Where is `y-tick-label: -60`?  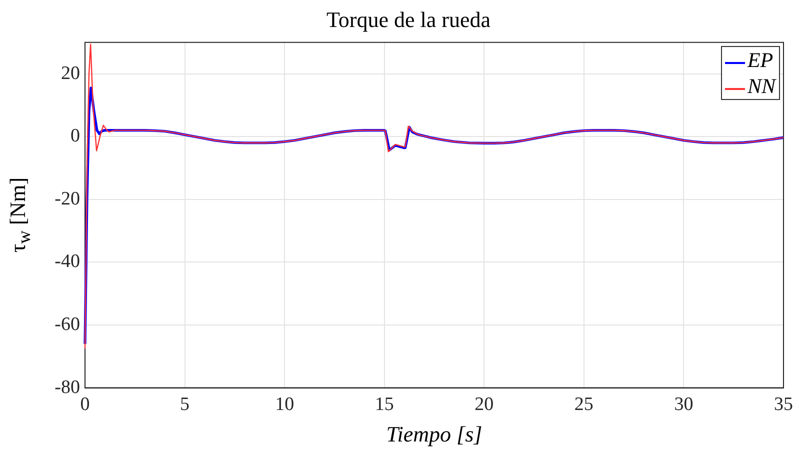
y-tick-label: -60 is located at coordinates (67, 324).